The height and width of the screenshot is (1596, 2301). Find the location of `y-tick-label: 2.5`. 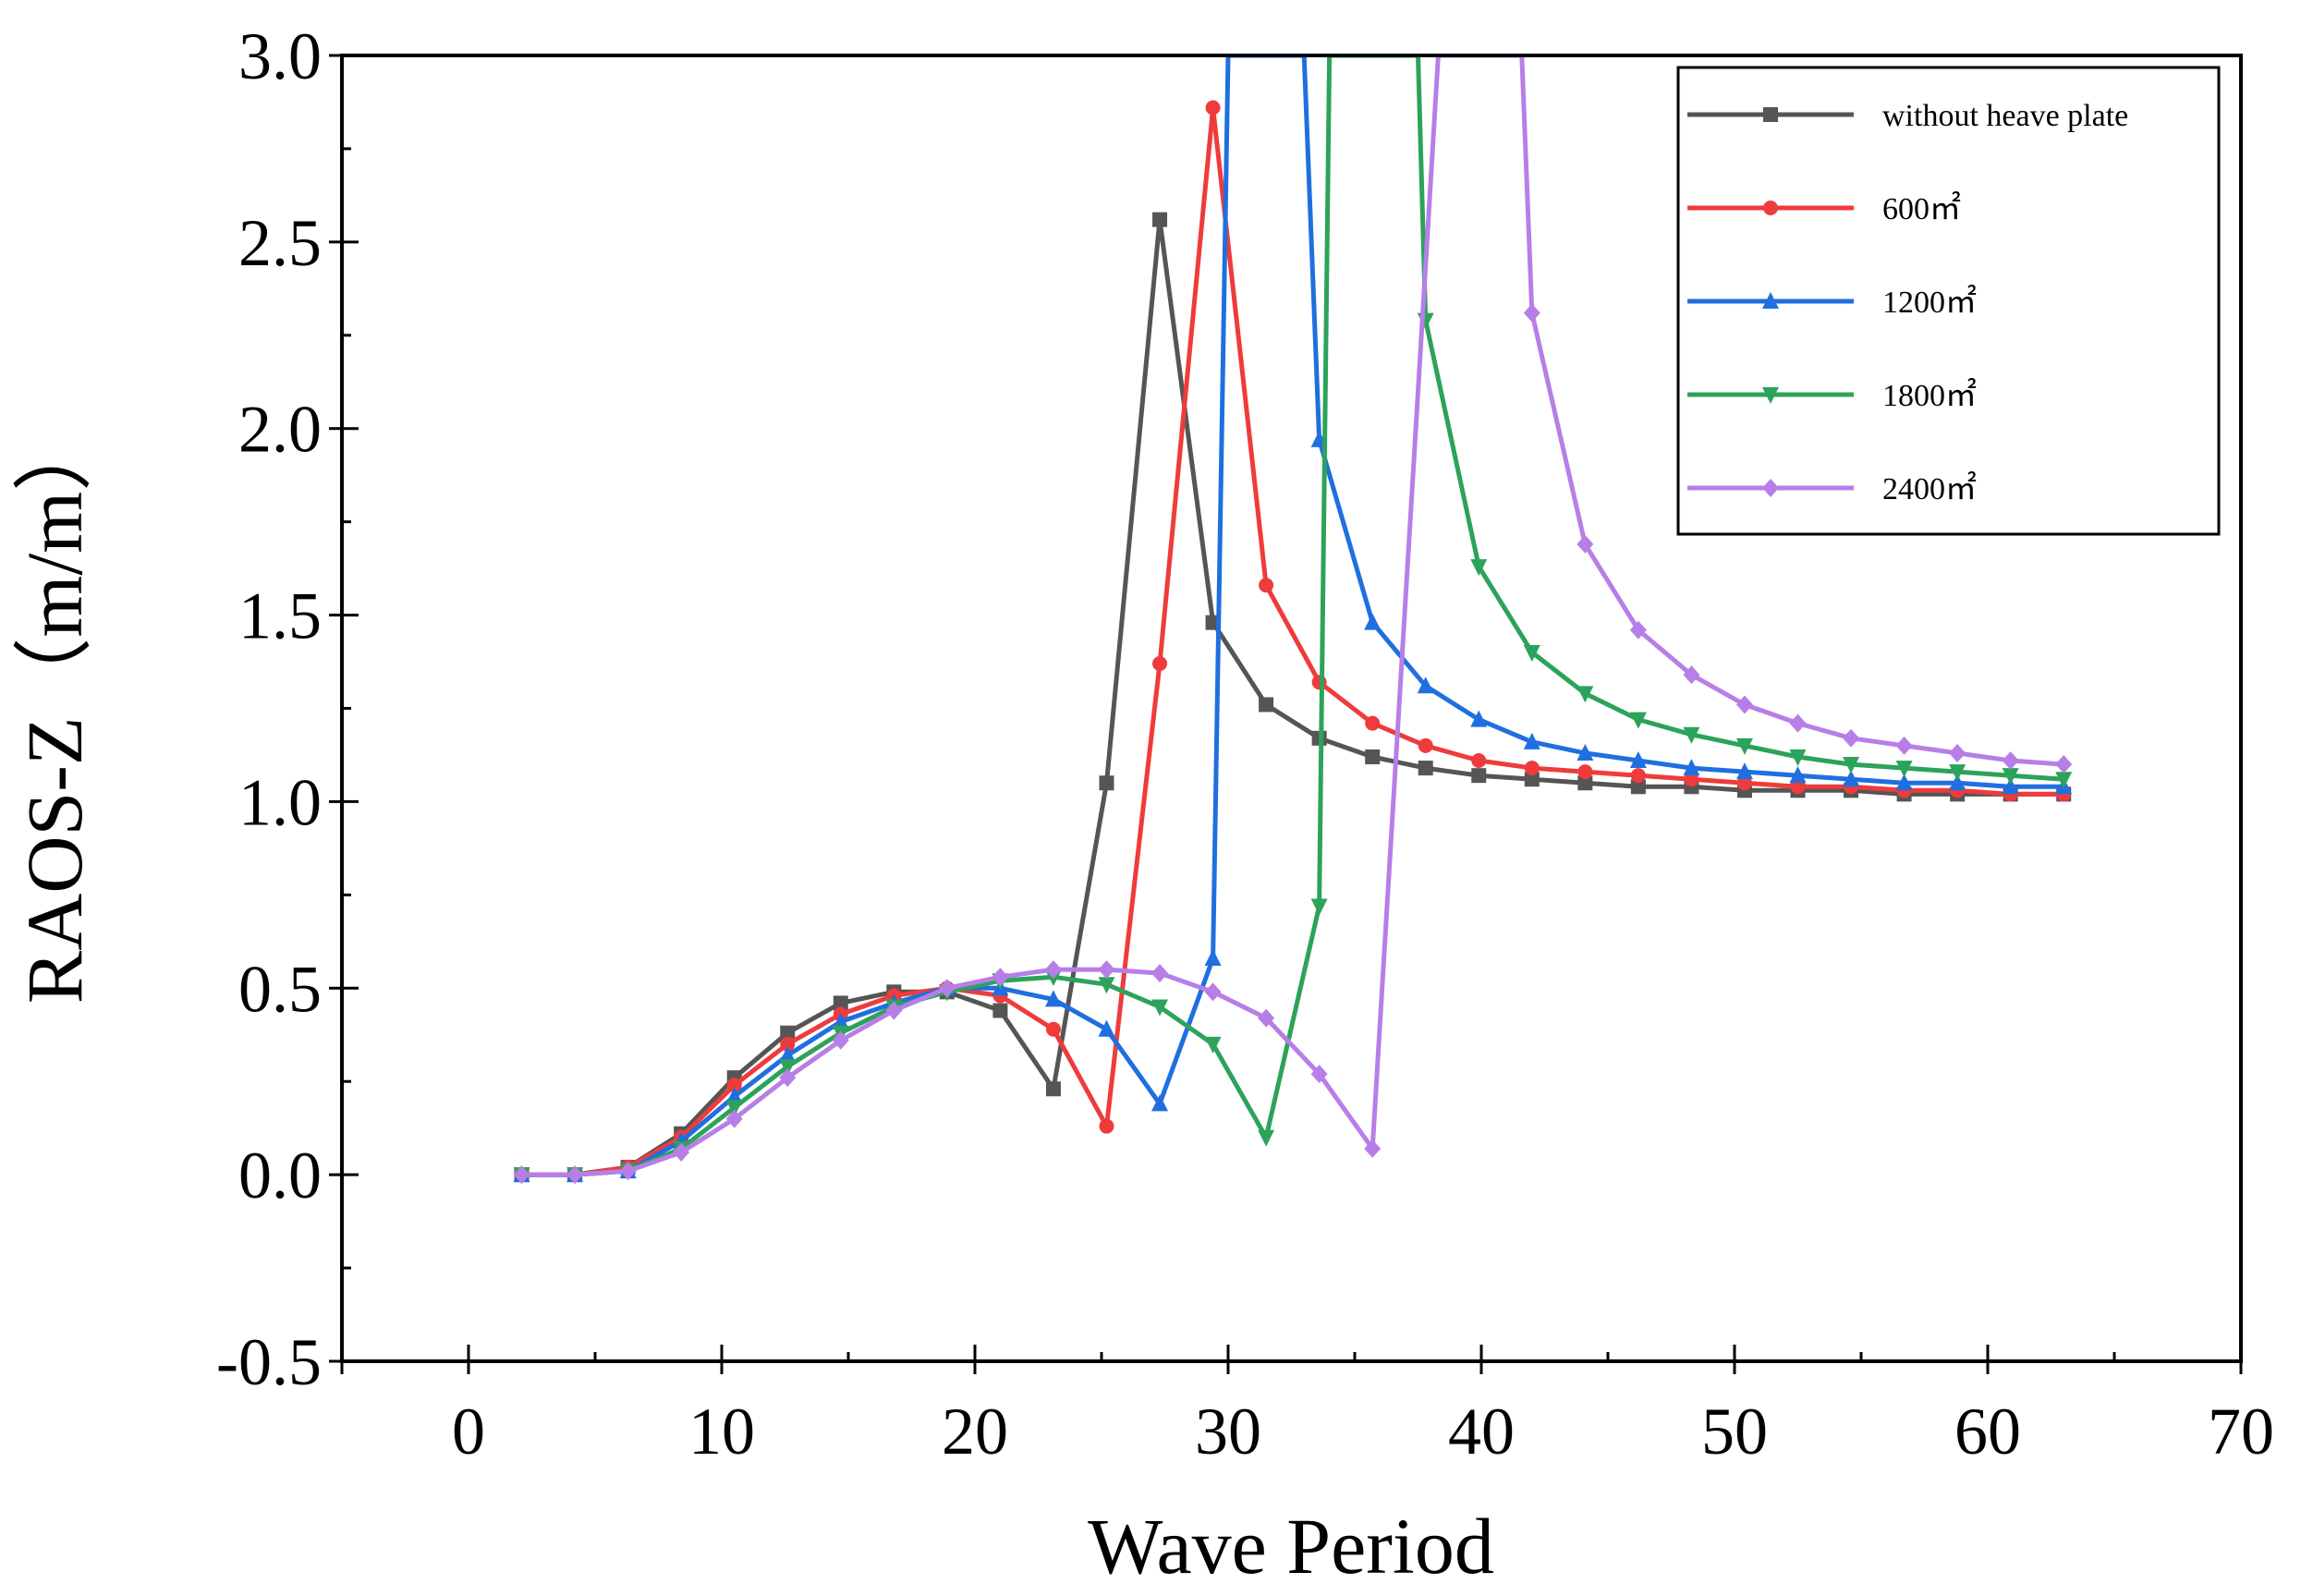

y-tick-label: 2.5 is located at coordinates (280, 243).